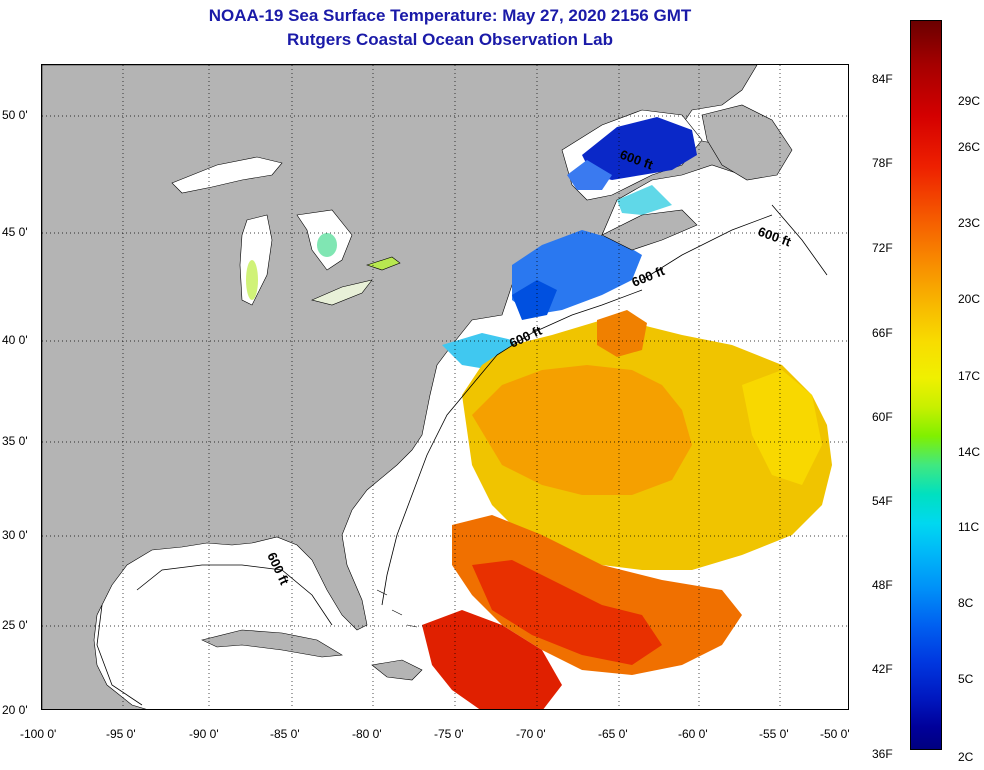 The width and height of the screenshot is (984, 770). What do you see at coordinates (450, 39) in the screenshot?
I see `map-subtitle: Rutgers Coastal Ocean Observation Lab` at bounding box center [450, 39].